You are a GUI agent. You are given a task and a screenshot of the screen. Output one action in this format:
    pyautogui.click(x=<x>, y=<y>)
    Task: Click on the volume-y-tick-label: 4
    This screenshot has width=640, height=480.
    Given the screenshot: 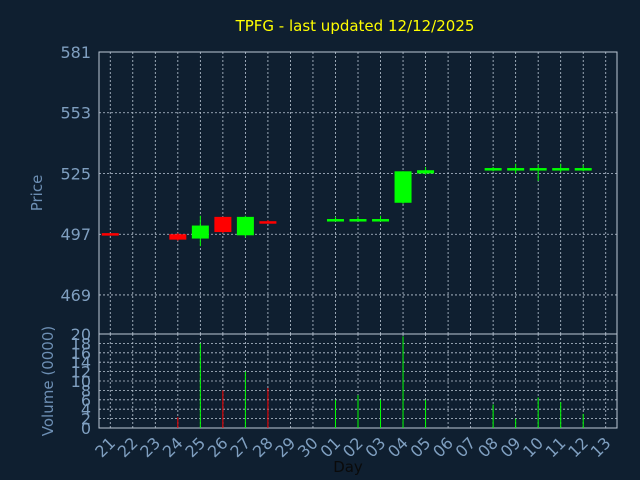 What is the action you would take?
    pyautogui.click(x=86, y=409)
    